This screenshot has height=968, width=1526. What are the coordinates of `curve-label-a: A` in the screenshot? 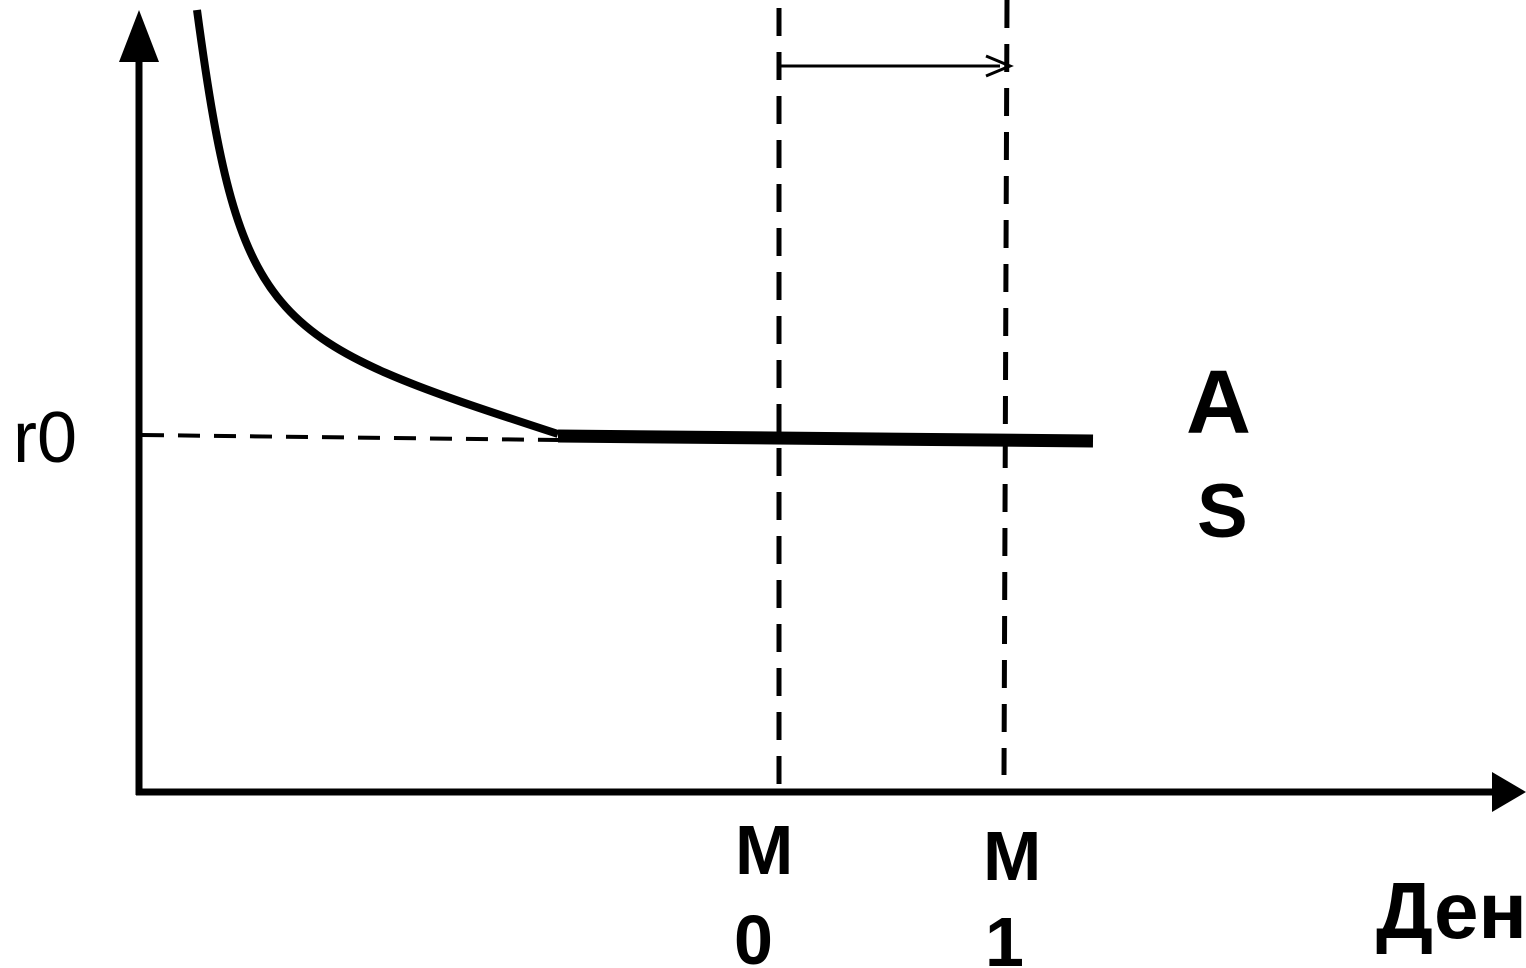 It's located at (1218, 403).